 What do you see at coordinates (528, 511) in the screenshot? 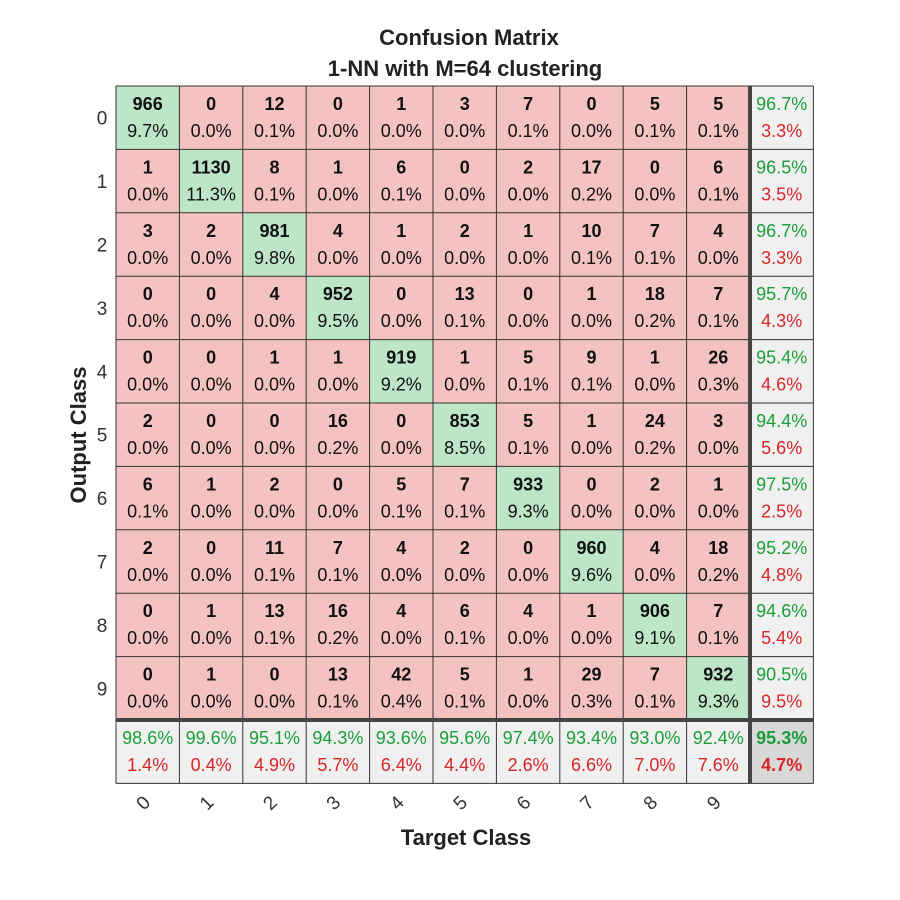
I see `cell-percent: 9.3%` at bounding box center [528, 511].